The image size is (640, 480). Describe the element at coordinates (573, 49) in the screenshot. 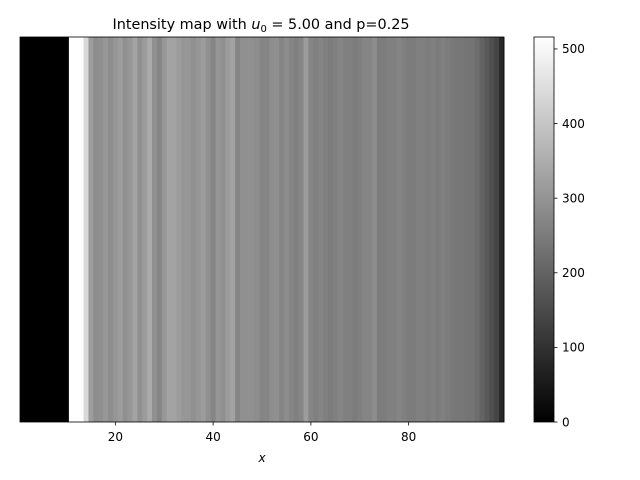

I see `colorbar-tick-label: 500` at that location.